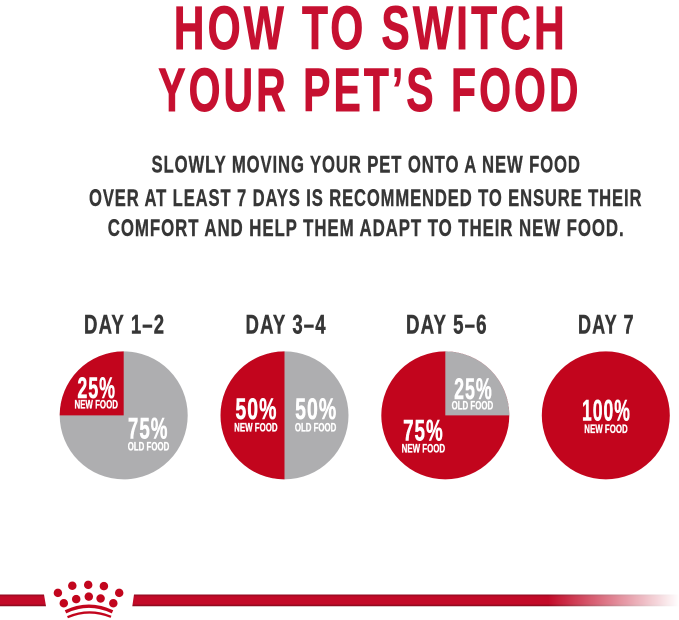  Describe the element at coordinates (124, 325) in the screenshot. I see `svg-text: DAY 1–2` at that location.